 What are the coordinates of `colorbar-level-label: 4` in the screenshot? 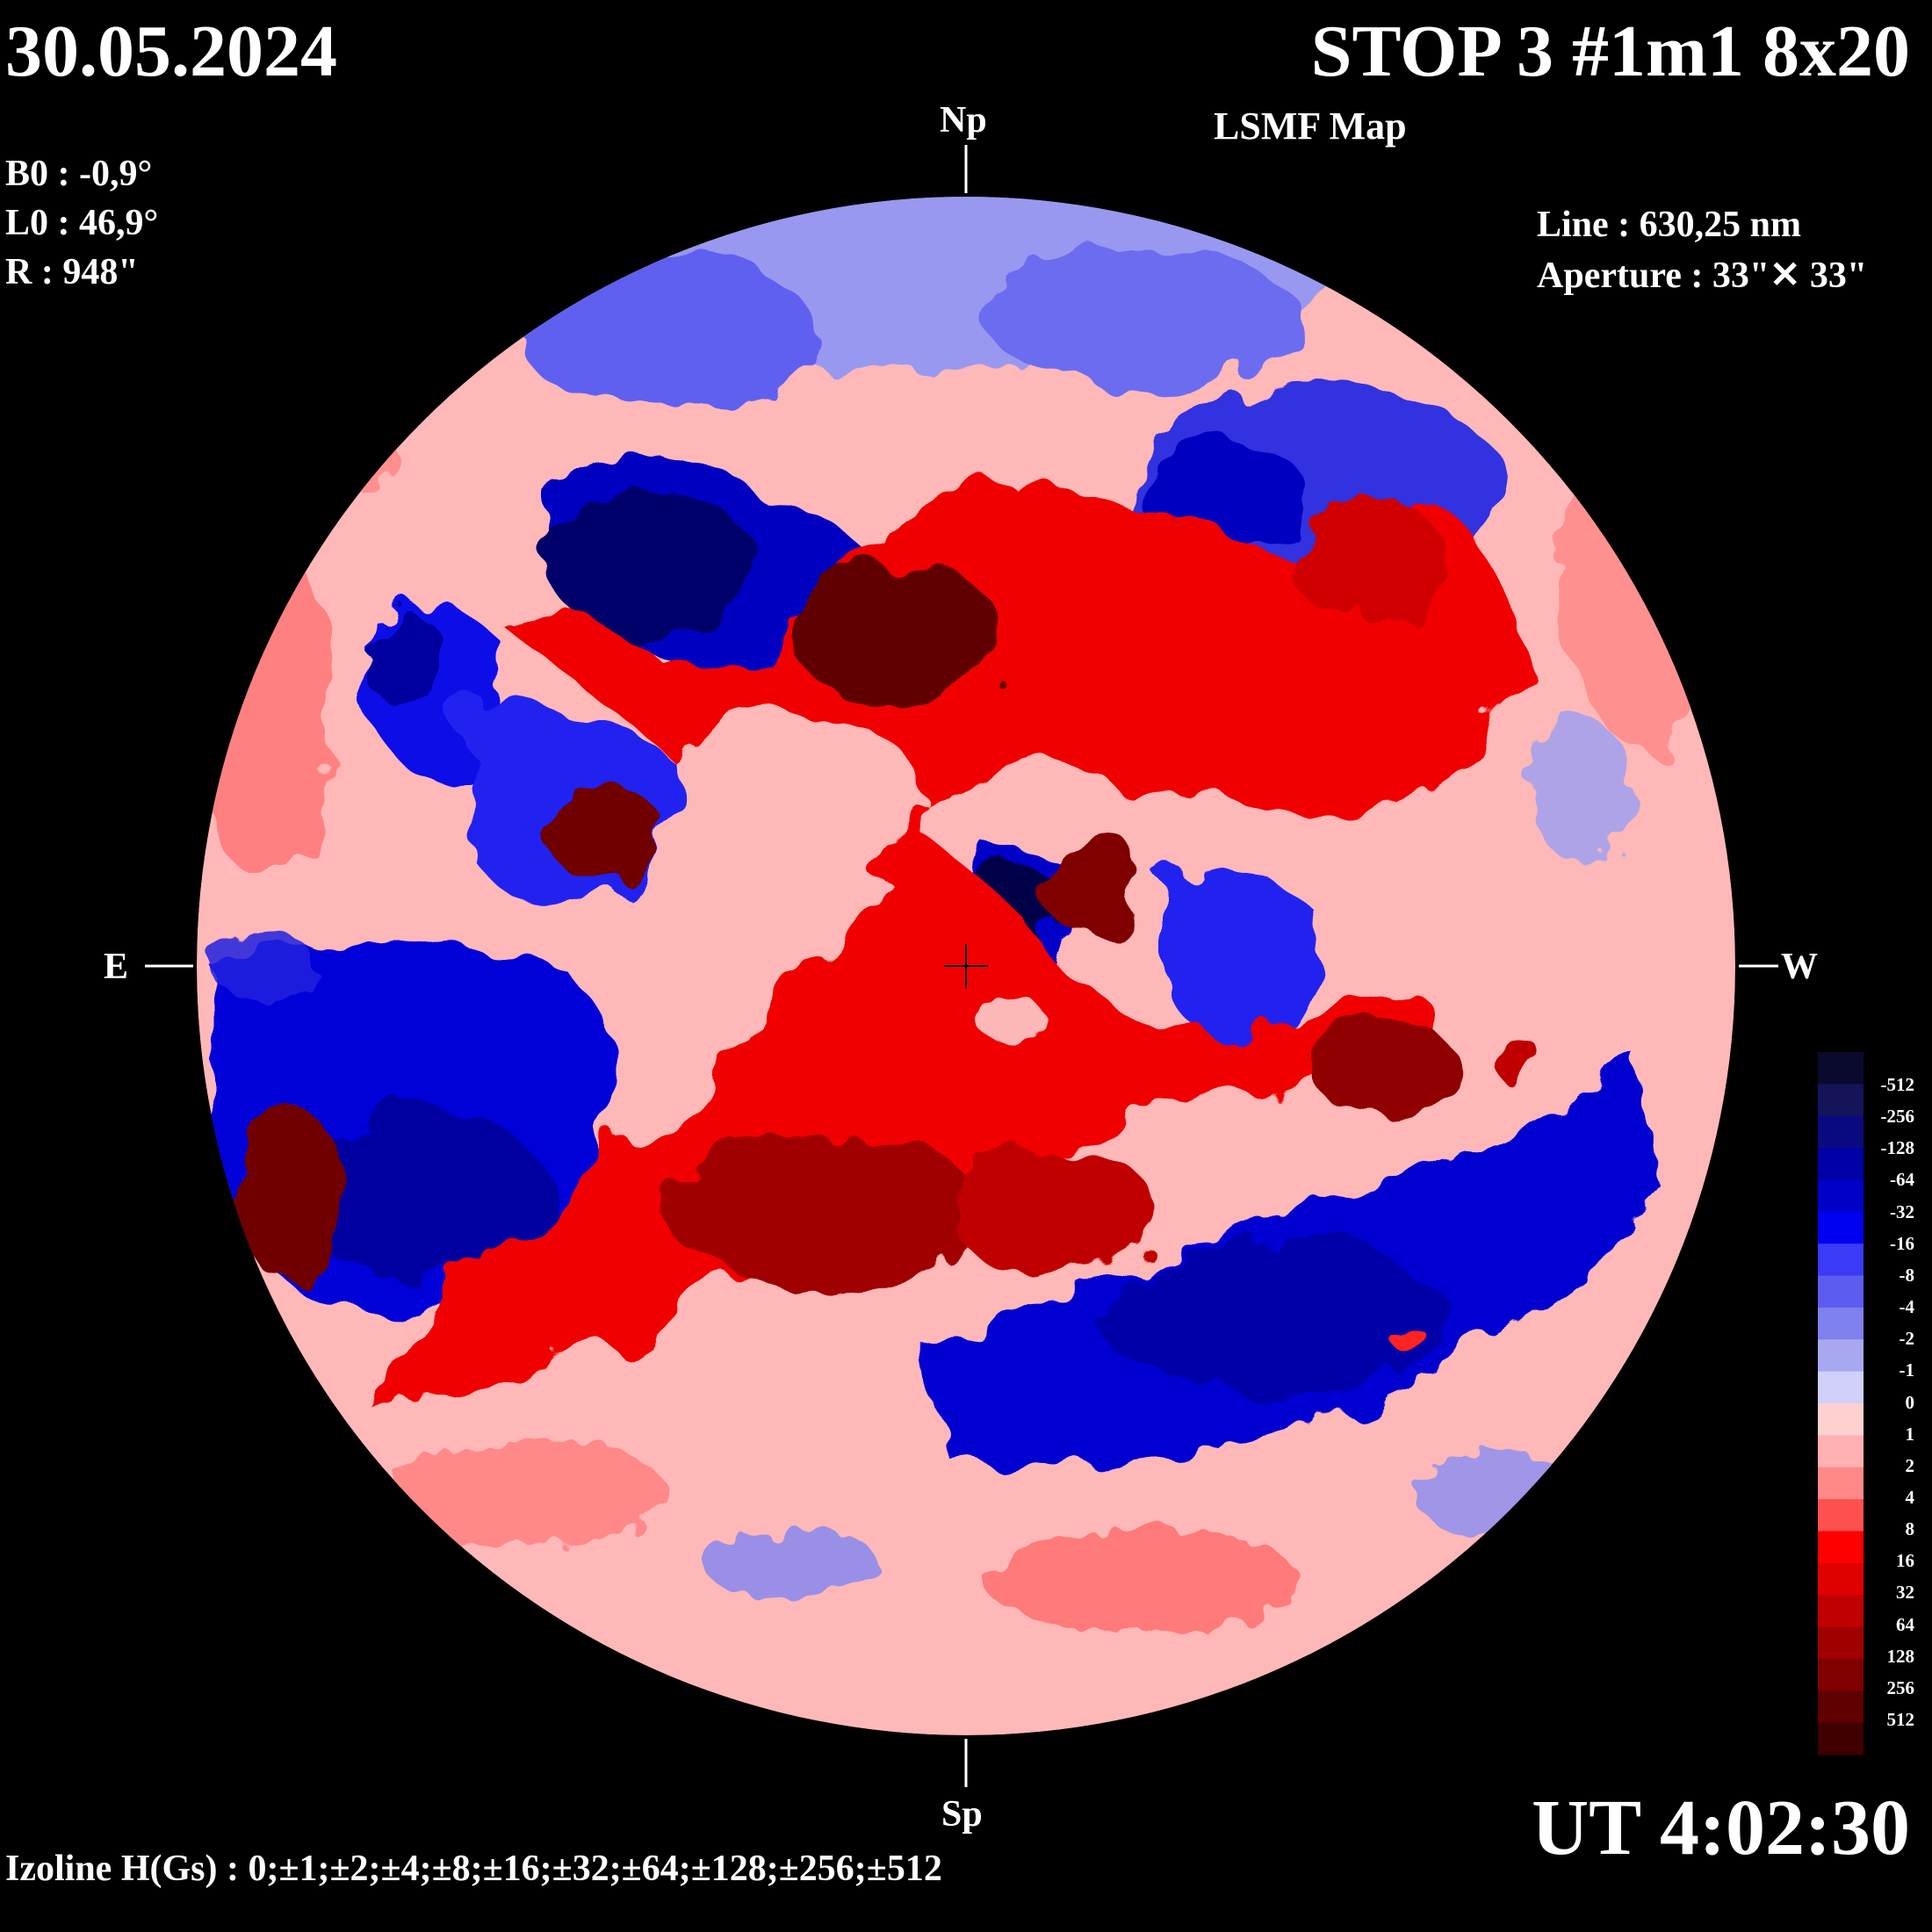 It's located at (1910, 1497).